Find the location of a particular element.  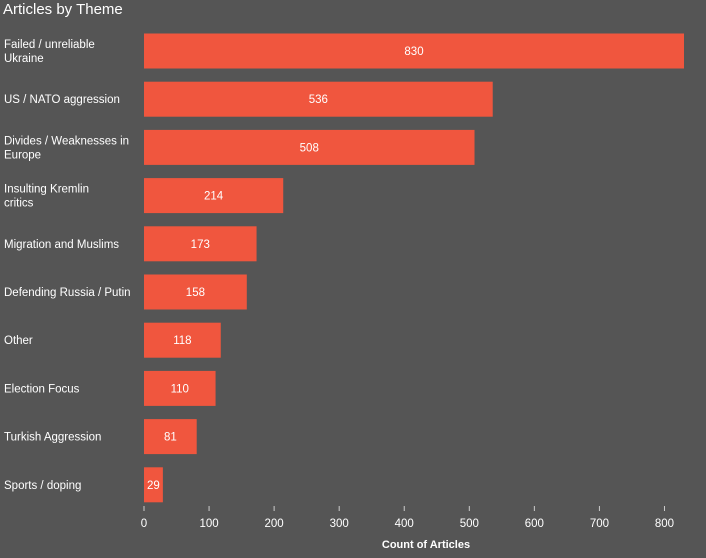

bar-value-label: 118 is located at coordinates (182, 341).